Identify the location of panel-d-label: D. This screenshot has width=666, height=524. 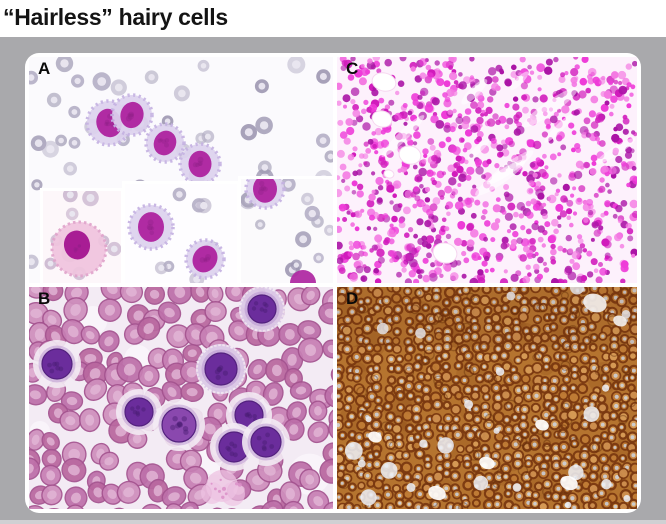
(352, 298).